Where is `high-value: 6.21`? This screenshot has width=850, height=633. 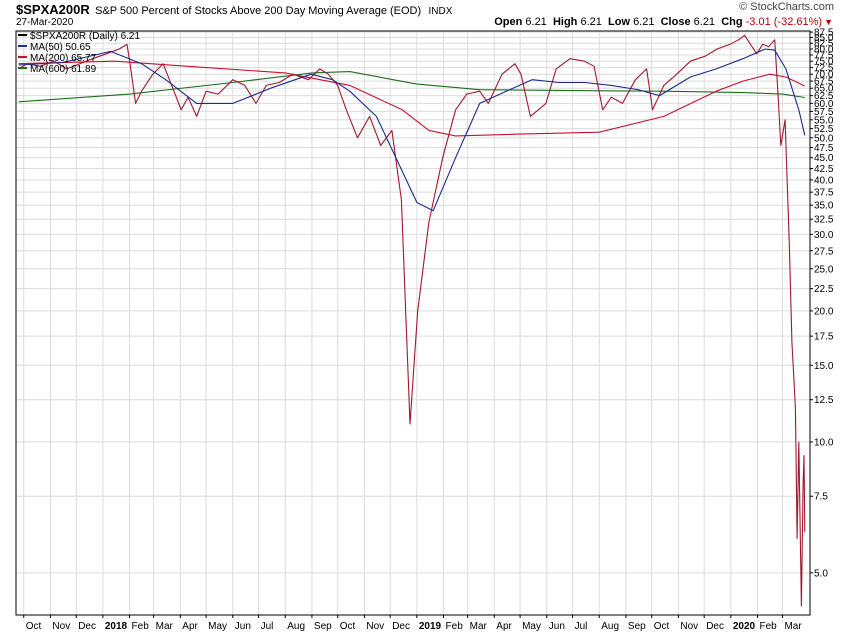 high-value: 6.21 is located at coordinates (591, 22).